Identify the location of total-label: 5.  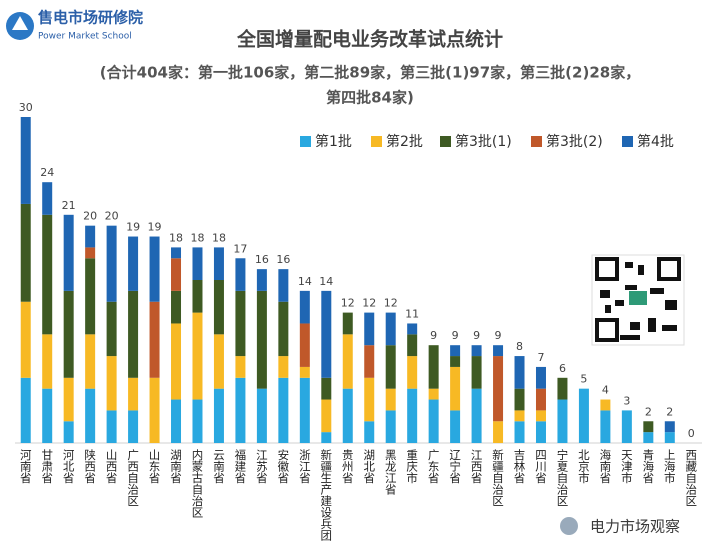
(583, 379).